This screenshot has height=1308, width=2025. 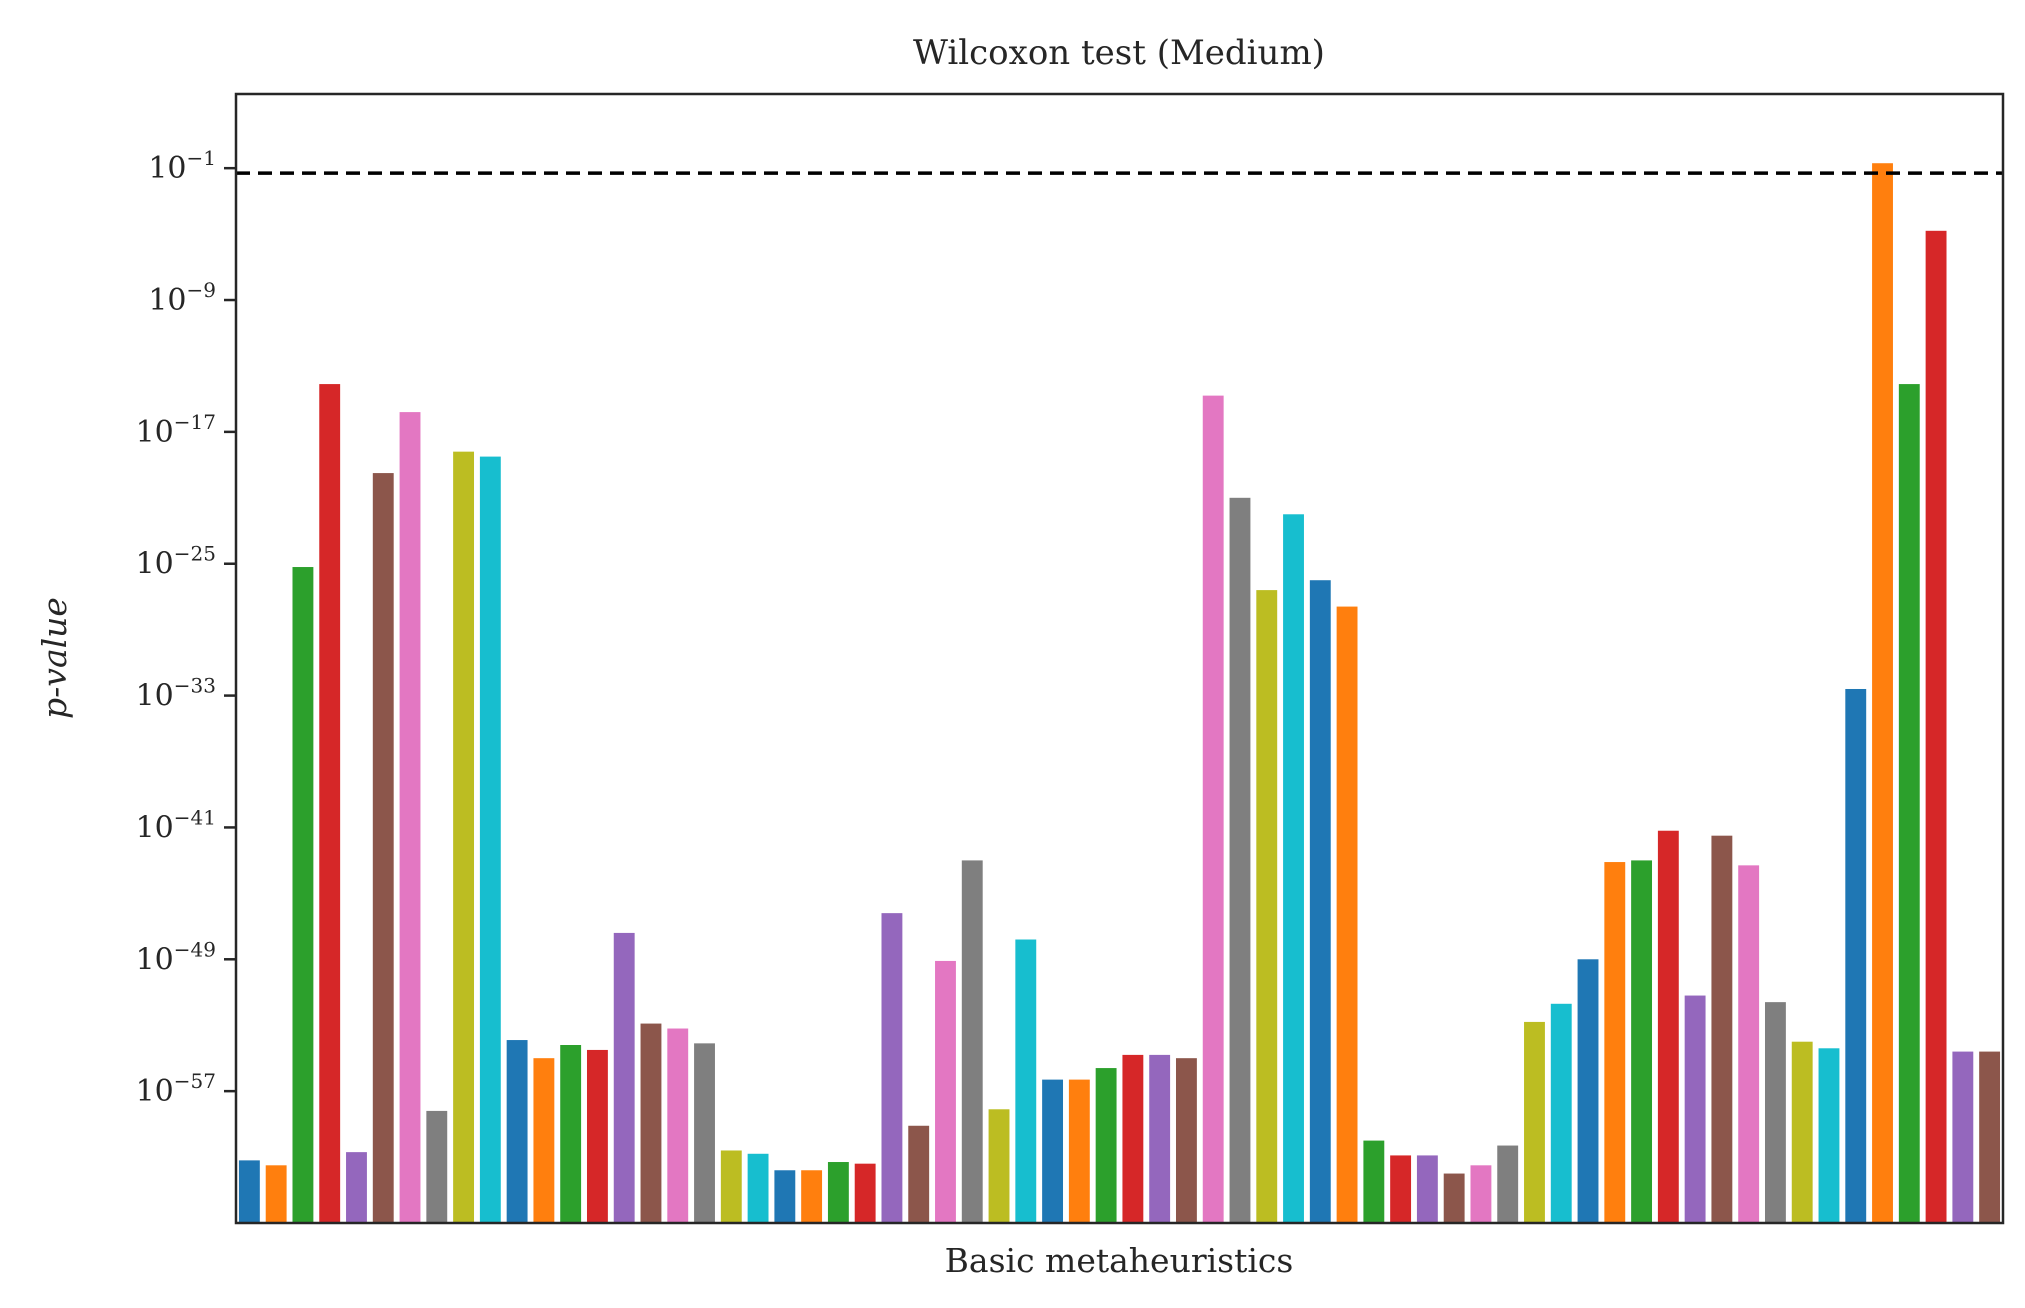 I want to click on y-tick-label-6: 10⁻⁴¹, so click(x=176, y=825).